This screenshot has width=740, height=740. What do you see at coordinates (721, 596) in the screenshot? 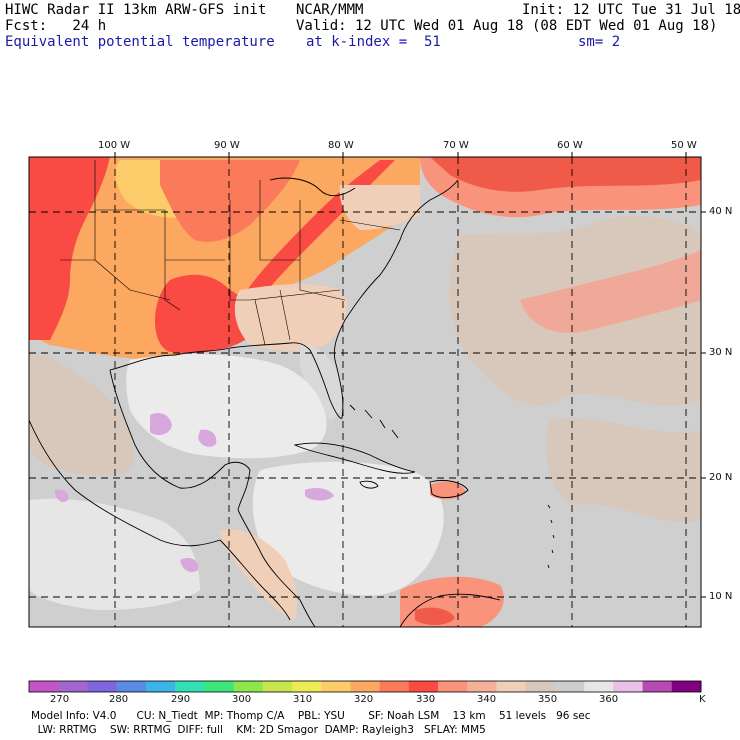
I see `lat-label-10n: 10 N` at bounding box center [721, 596].